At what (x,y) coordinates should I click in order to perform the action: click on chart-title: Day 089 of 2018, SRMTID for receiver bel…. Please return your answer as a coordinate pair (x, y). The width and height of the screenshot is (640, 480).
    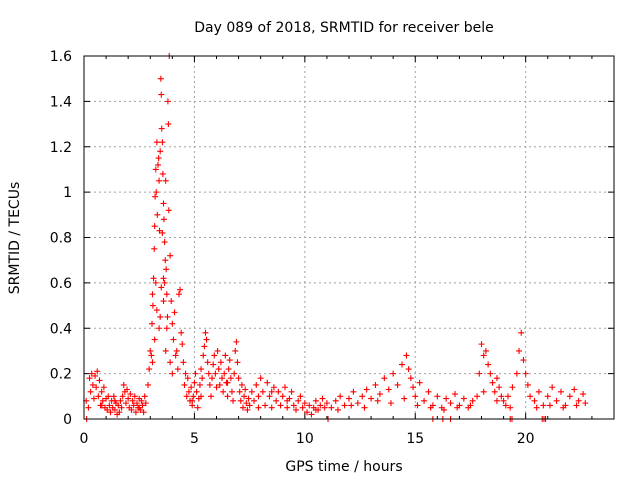
    Looking at the image, I should click on (343, 28).